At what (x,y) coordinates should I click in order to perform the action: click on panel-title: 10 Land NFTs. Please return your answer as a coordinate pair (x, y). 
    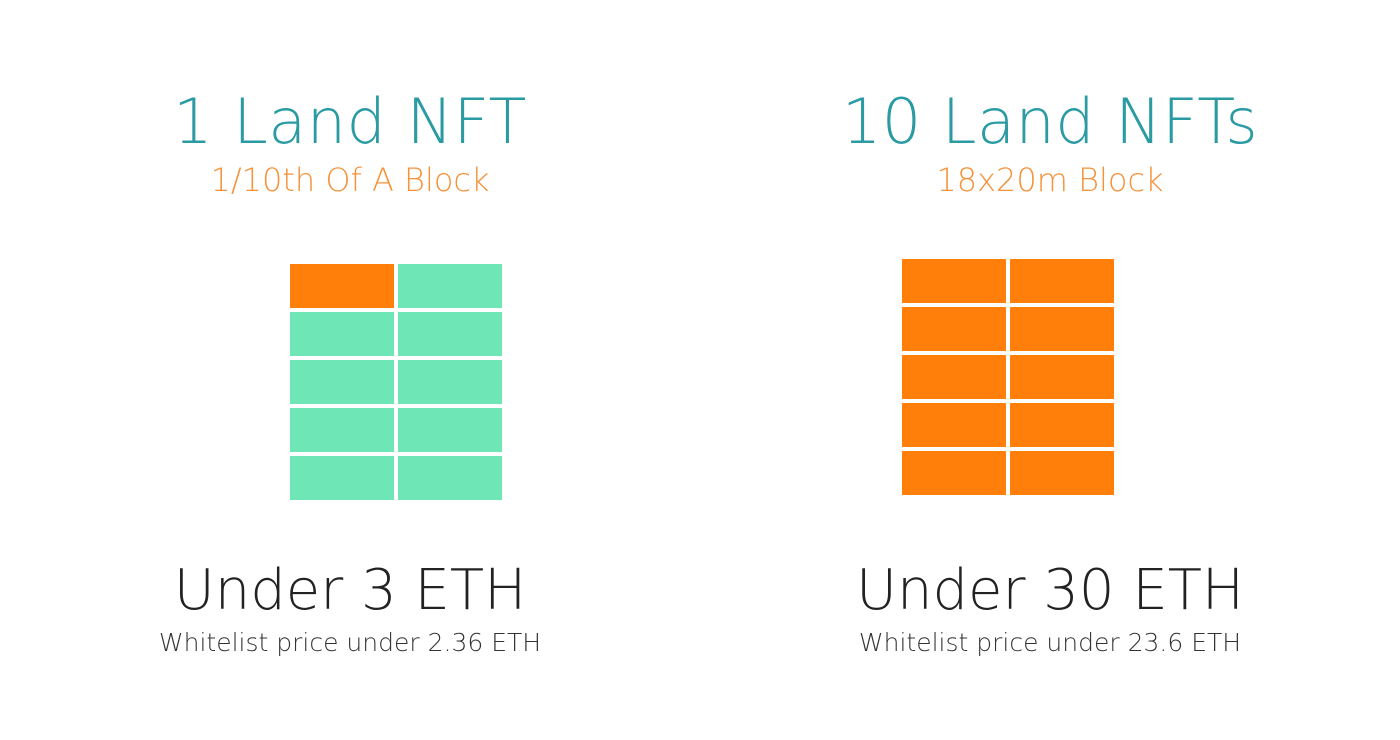
    Looking at the image, I should click on (1050, 121).